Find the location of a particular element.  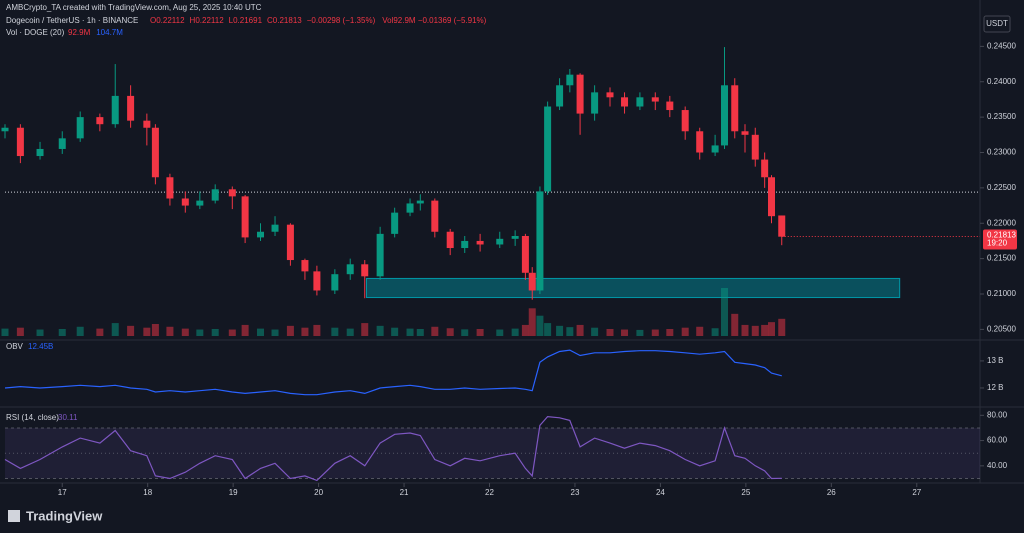

last-price-box is located at coordinates (1000, 239).